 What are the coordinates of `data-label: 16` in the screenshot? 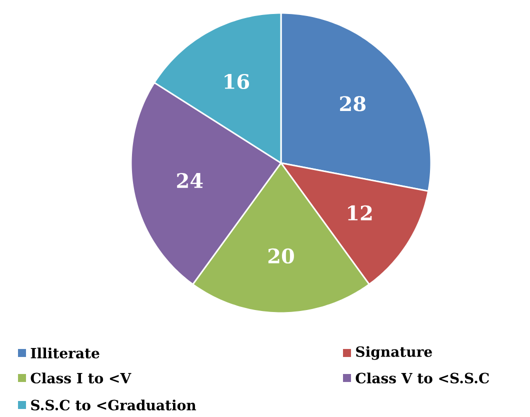 It's located at (237, 82).